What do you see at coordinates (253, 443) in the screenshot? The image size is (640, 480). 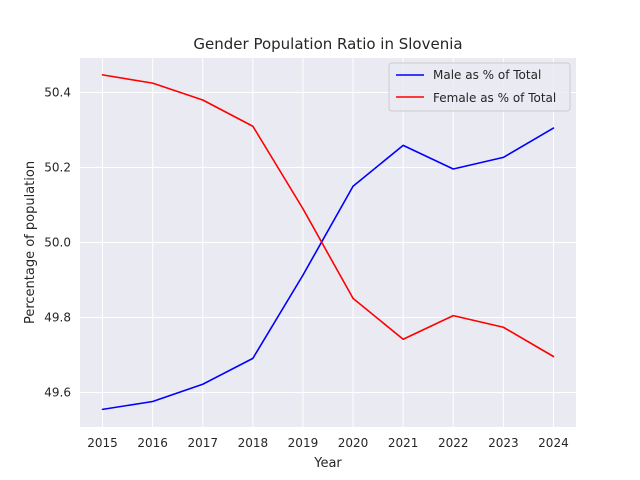 I see `x-tick-label: 2018` at bounding box center [253, 443].